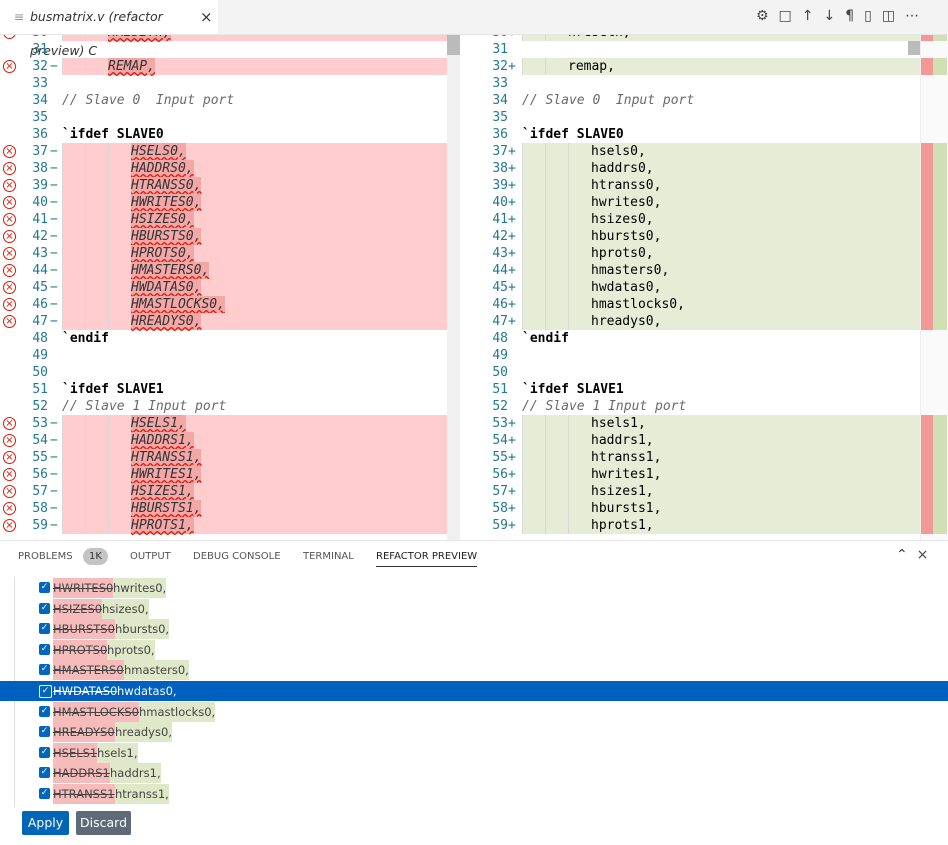 This screenshot has width=948, height=845. I want to click on refactor-item: ✓ HREADYS0 hreadys0,, so click(474, 732).